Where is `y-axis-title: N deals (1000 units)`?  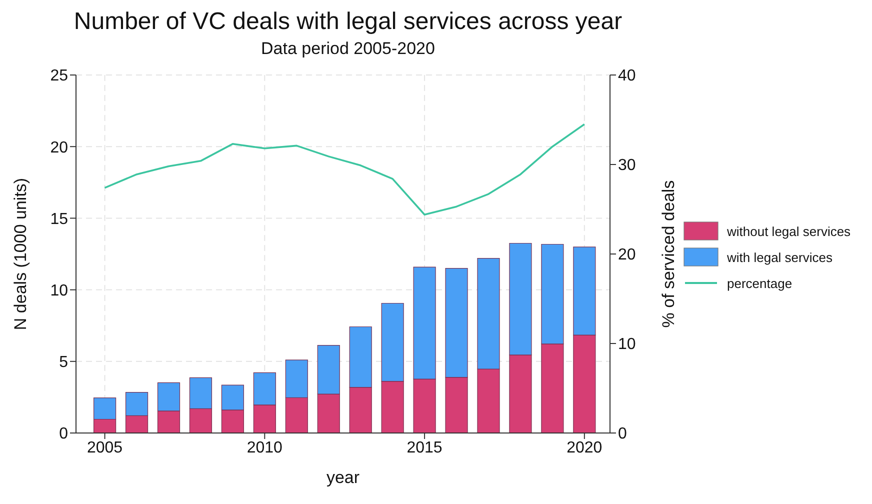 y-axis-title: N deals (1000 units) is located at coordinates (20, 254).